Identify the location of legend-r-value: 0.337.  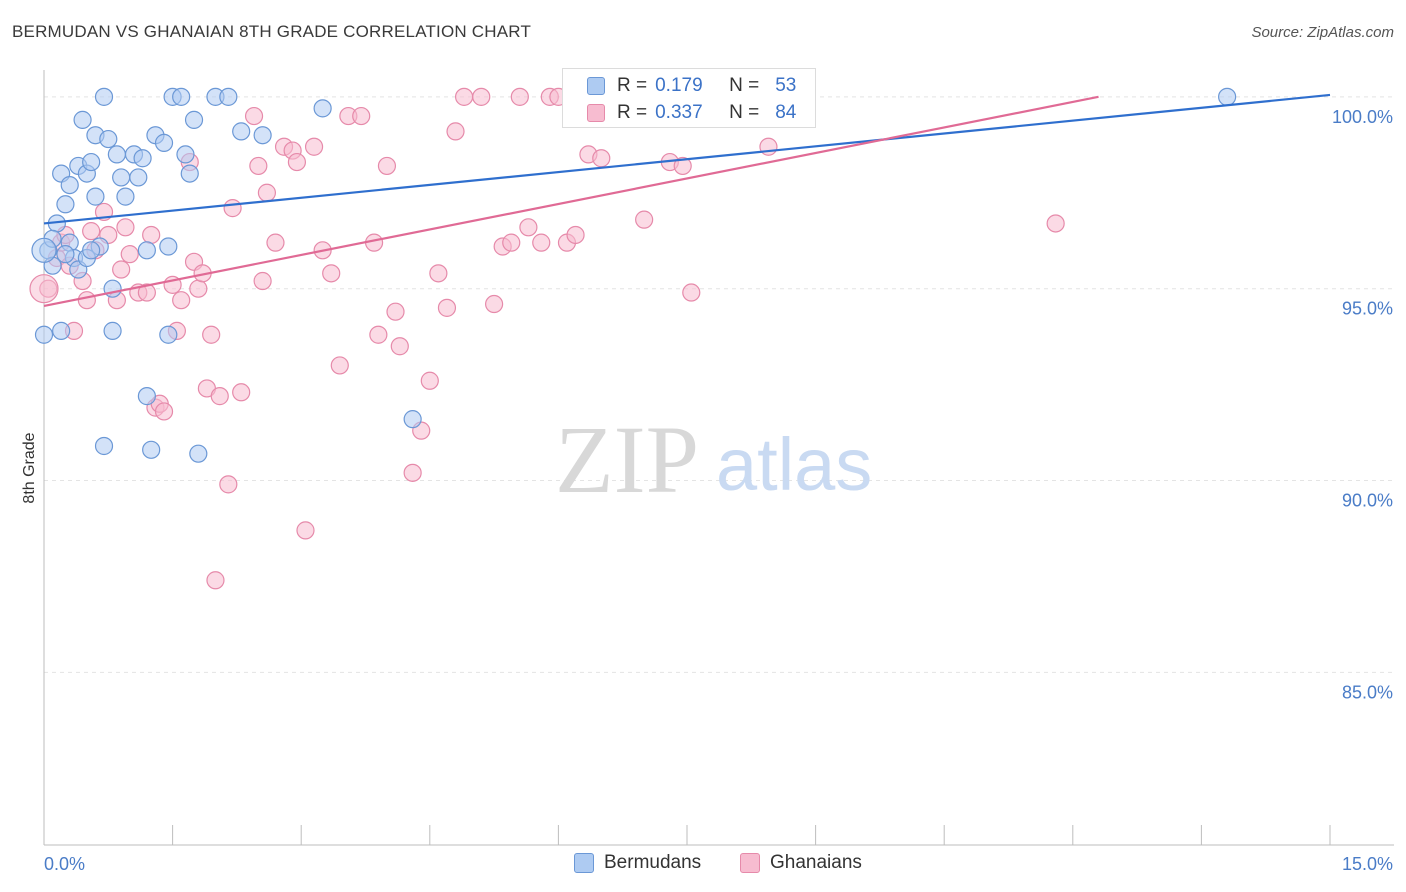
(679, 112).